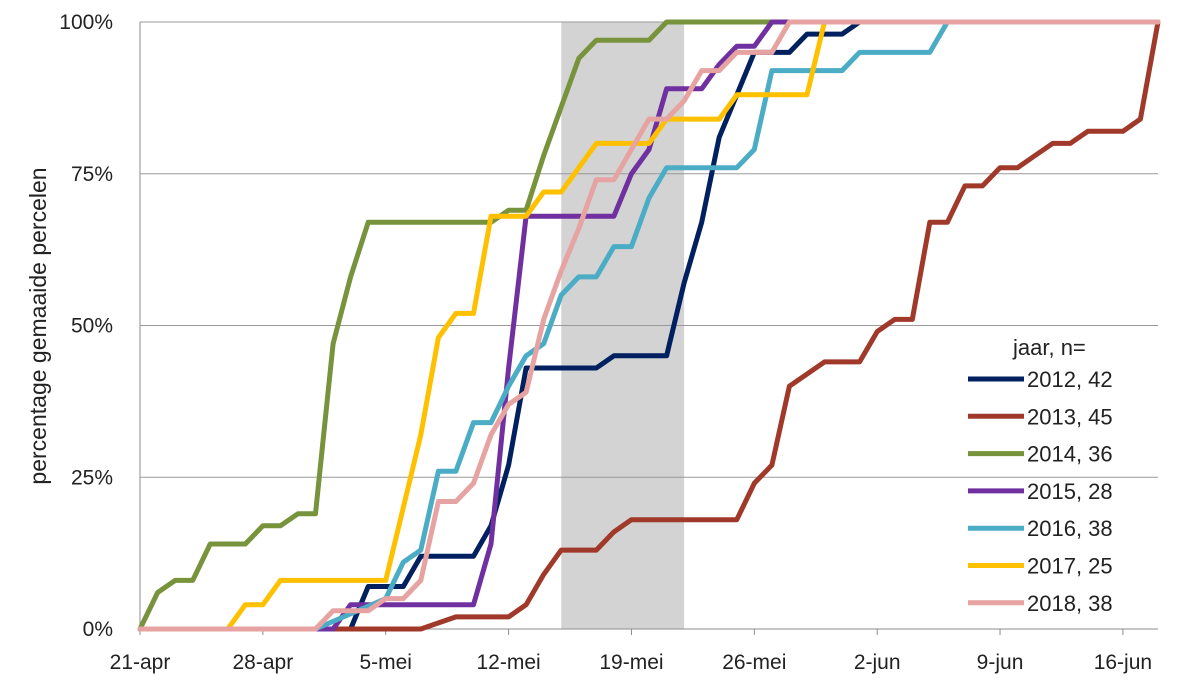  Describe the element at coordinates (92, 174) in the screenshot. I see `y-tick-label: 75%` at that location.